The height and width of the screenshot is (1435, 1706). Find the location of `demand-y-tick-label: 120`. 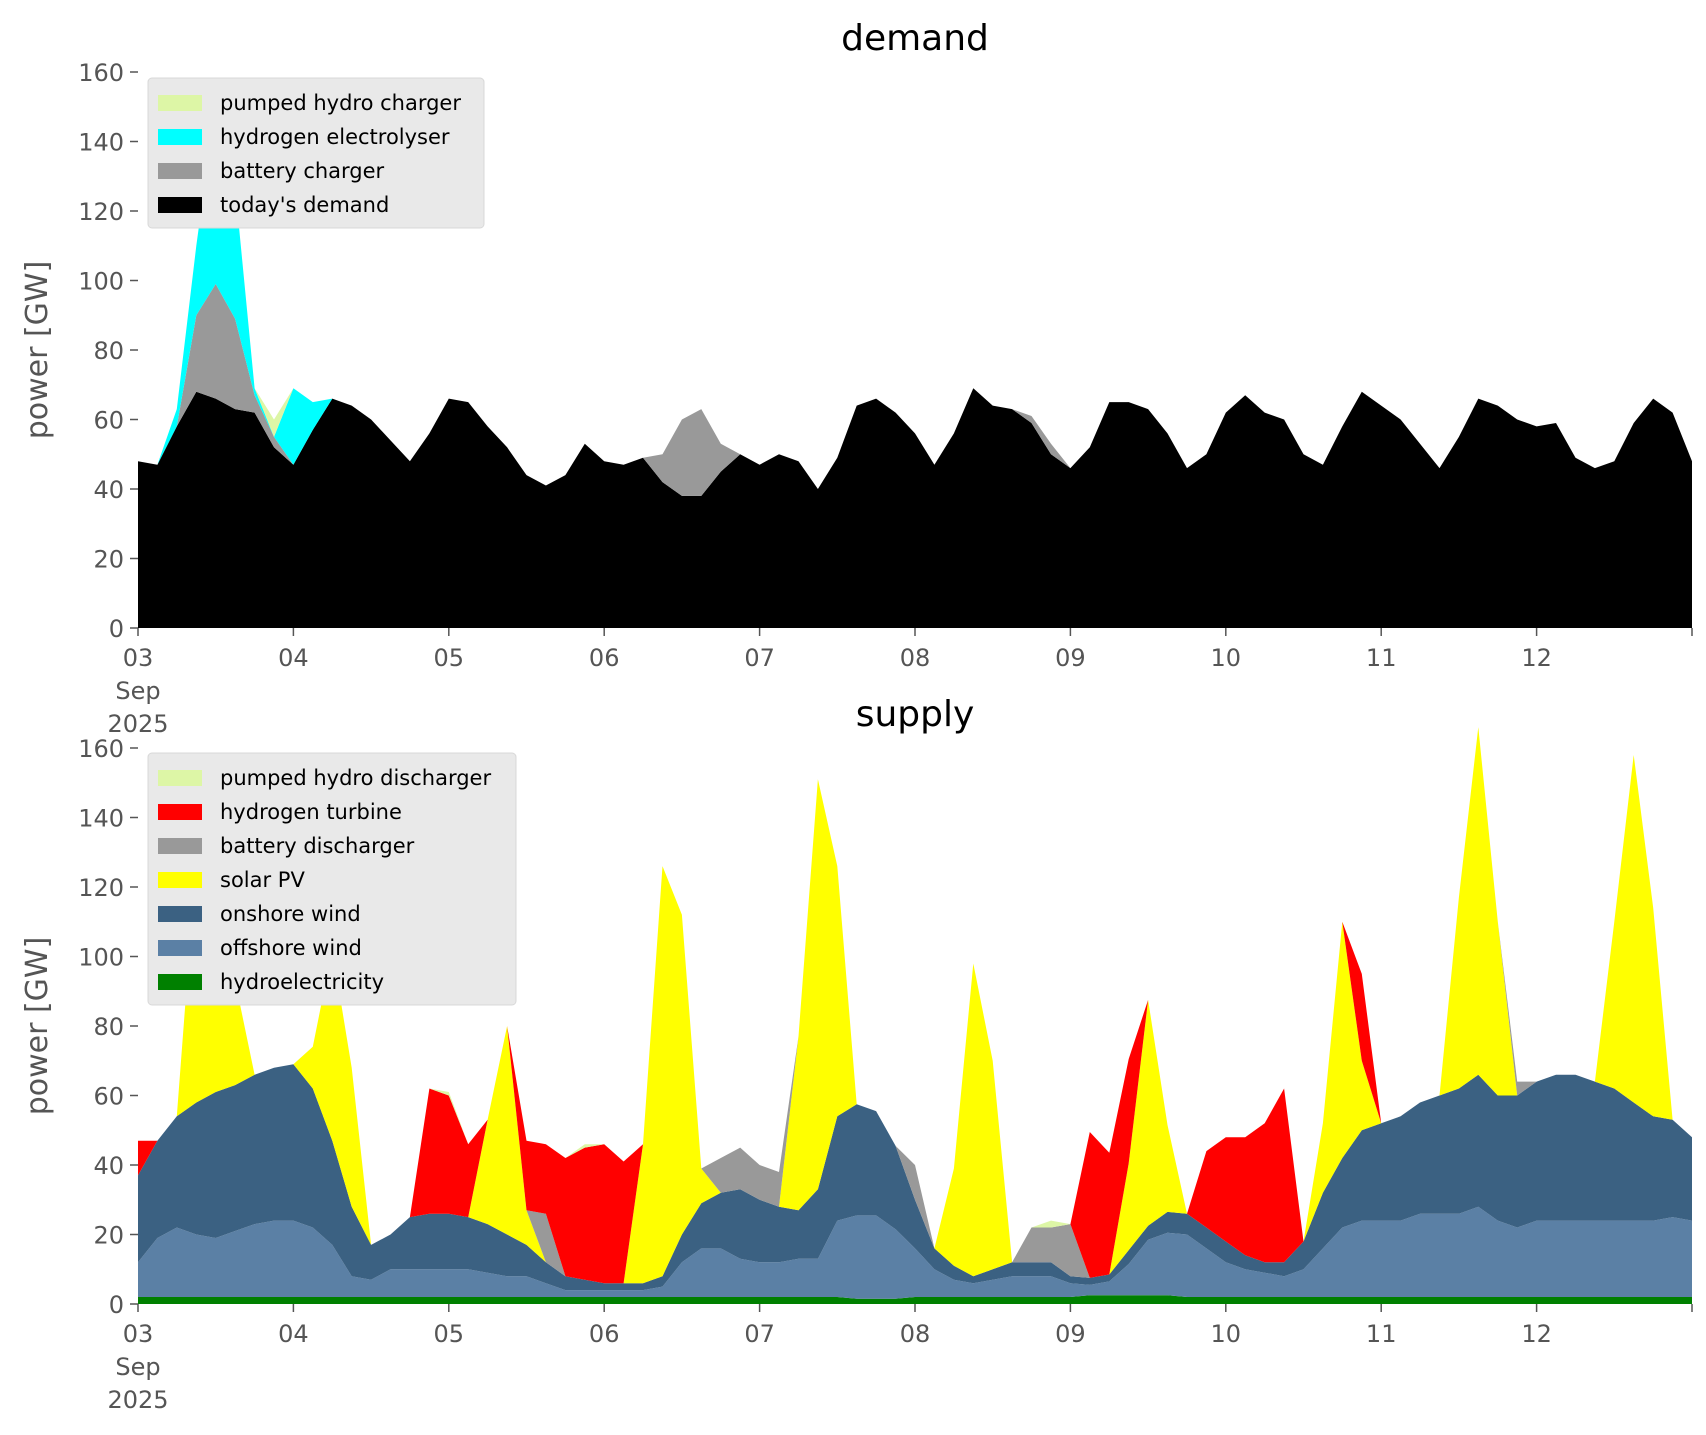

demand-y-tick-label: 120 is located at coordinates (101, 212).